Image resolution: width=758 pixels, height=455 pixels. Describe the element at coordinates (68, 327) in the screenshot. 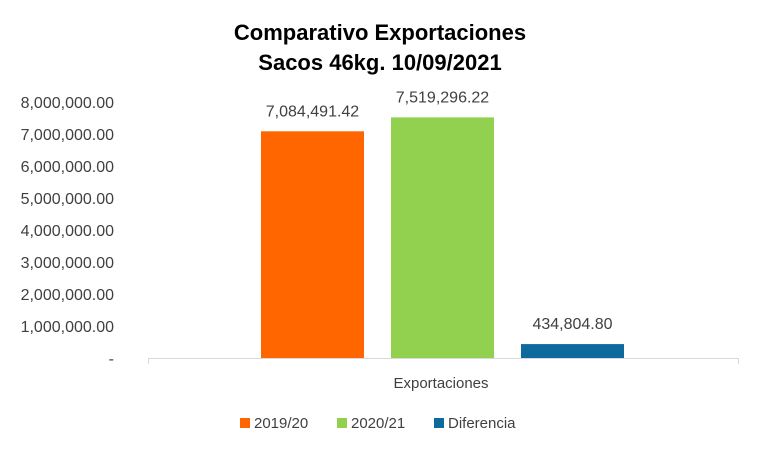

I see `y-tick-label: 1,000,000.00` at that location.